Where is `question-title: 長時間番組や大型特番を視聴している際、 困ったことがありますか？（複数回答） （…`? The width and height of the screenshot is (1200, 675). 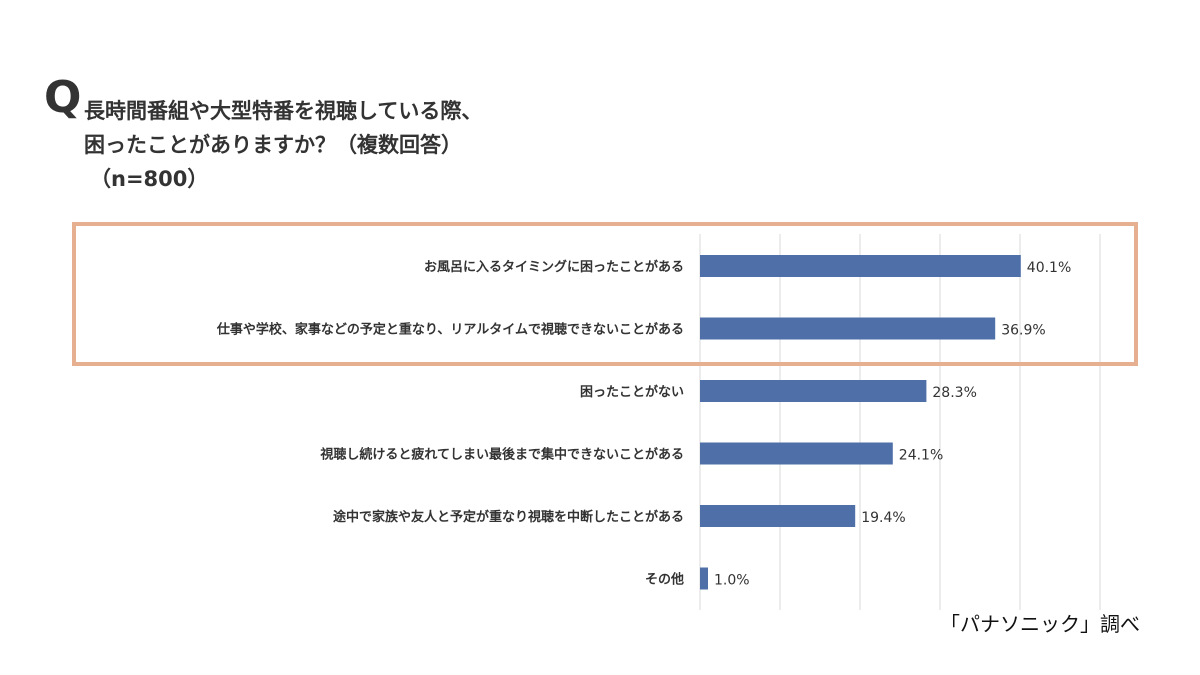
question-title: 長時間番組や大型特番を視聴している際、 困ったことがありますか？（複数回答） （… is located at coordinates (283, 145).